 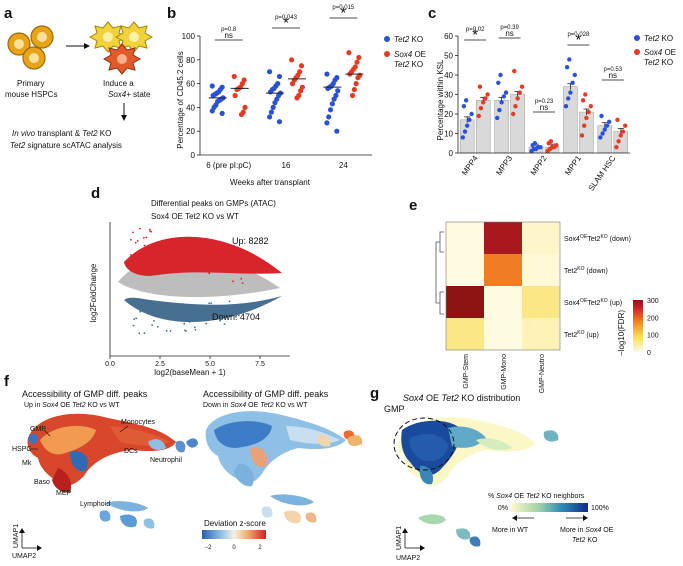 What do you see at coordinates (432, 13) in the screenshot?
I see `panel-label-c: c` at bounding box center [432, 13].